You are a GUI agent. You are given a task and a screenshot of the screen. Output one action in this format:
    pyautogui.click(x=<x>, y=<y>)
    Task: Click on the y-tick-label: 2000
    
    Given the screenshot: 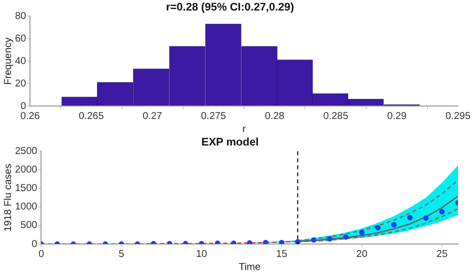 What is the action you would take?
    pyautogui.click(x=26, y=170)
    